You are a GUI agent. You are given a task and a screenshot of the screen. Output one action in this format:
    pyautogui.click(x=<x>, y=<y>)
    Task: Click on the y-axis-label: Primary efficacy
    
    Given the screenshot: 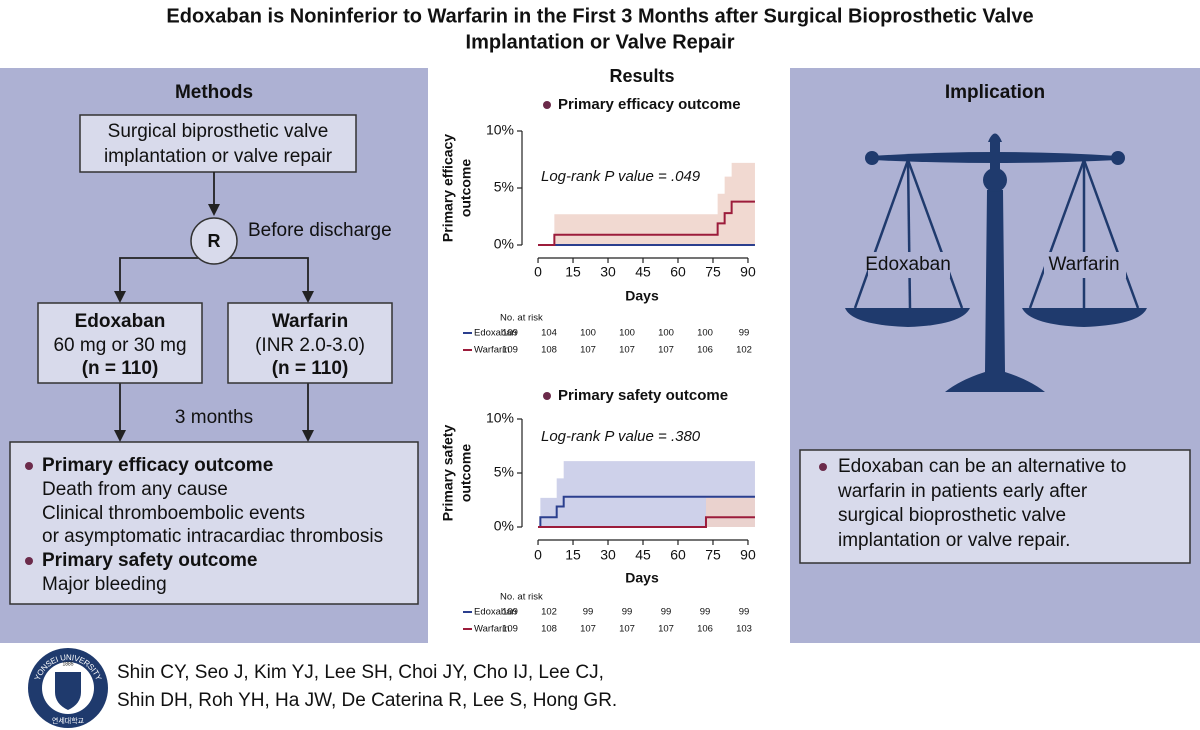 What is the action you would take?
    pyautogui.click(x=448, y=188)
    